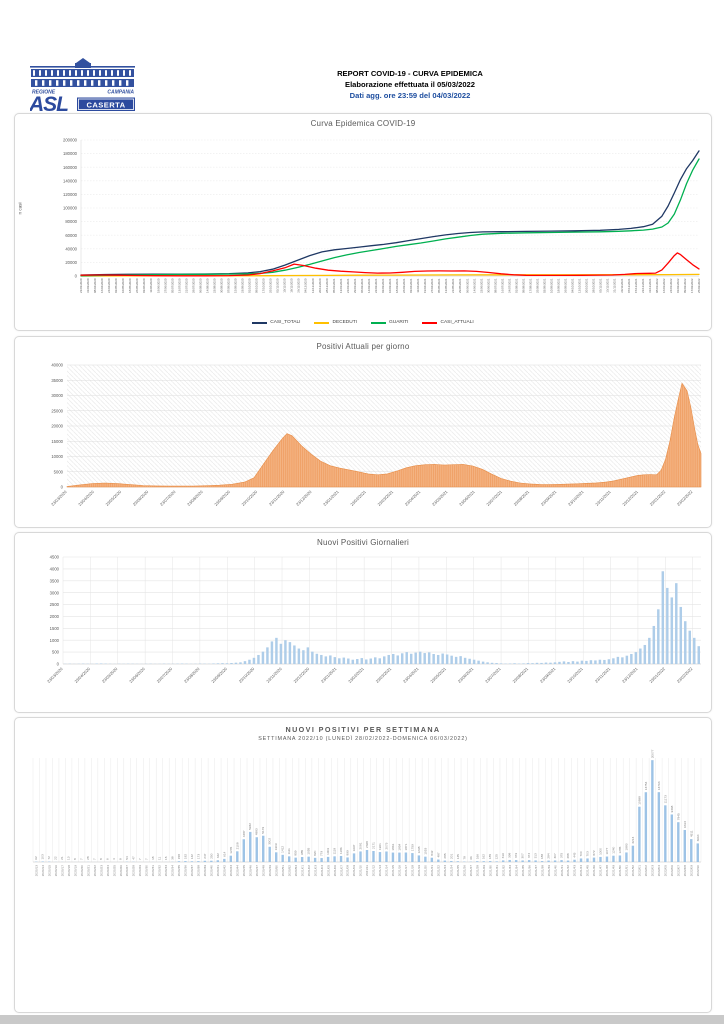 The height and width of the screenshot is (1024, 724). I want to click on svg-text: 21/05/2021, so click(453, 285).